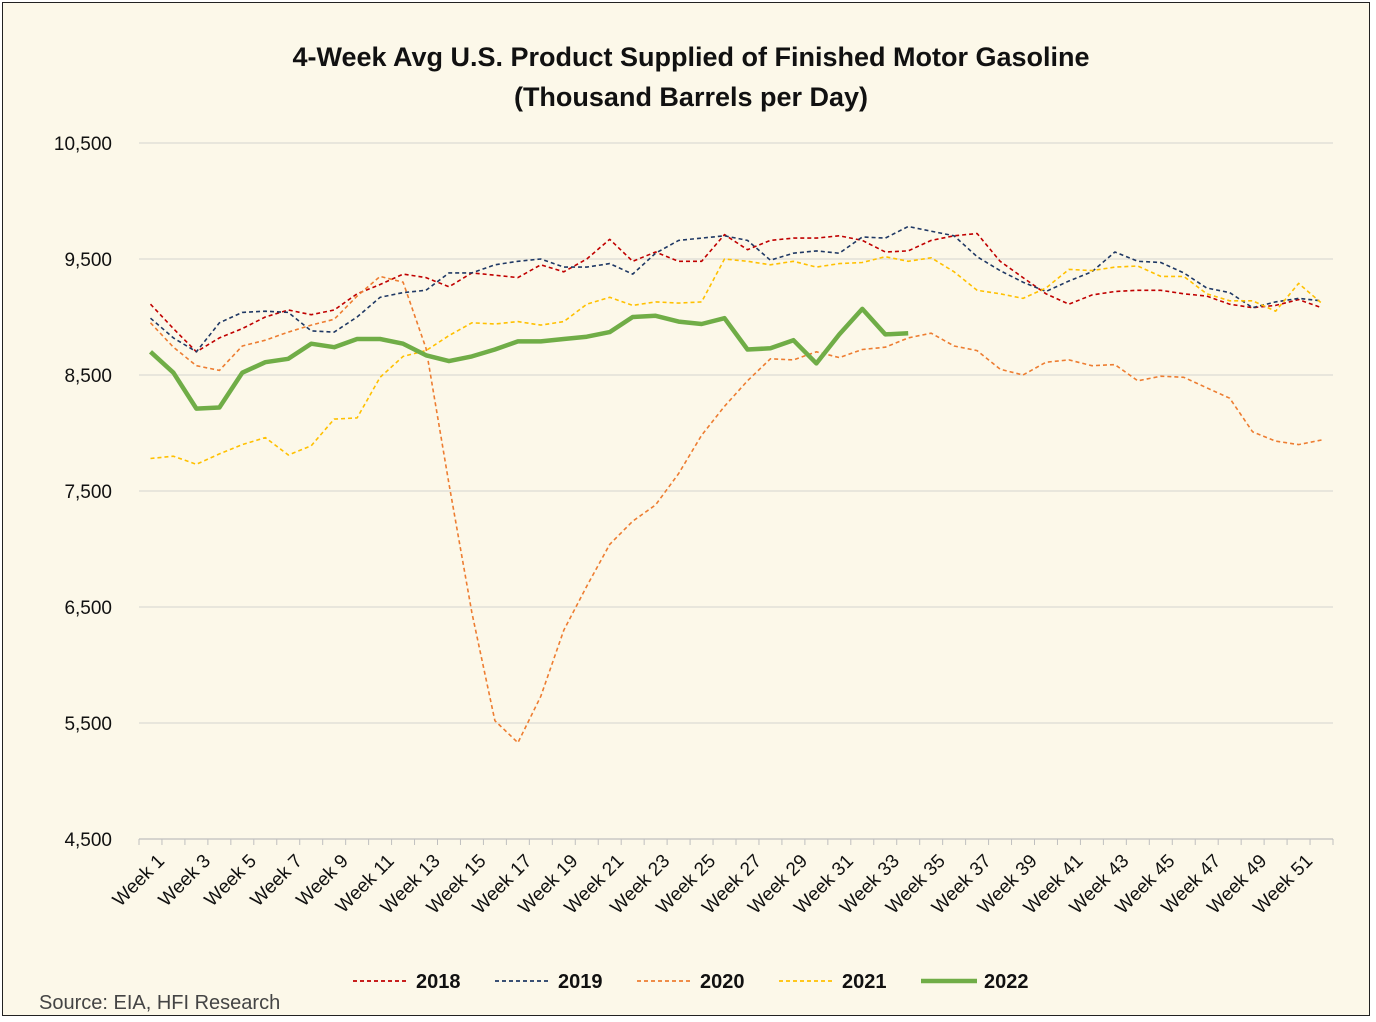 The height and width of the screenshot is (1022, 1376). I want to click on y-tick-label: 4,500, so click(88, 840).